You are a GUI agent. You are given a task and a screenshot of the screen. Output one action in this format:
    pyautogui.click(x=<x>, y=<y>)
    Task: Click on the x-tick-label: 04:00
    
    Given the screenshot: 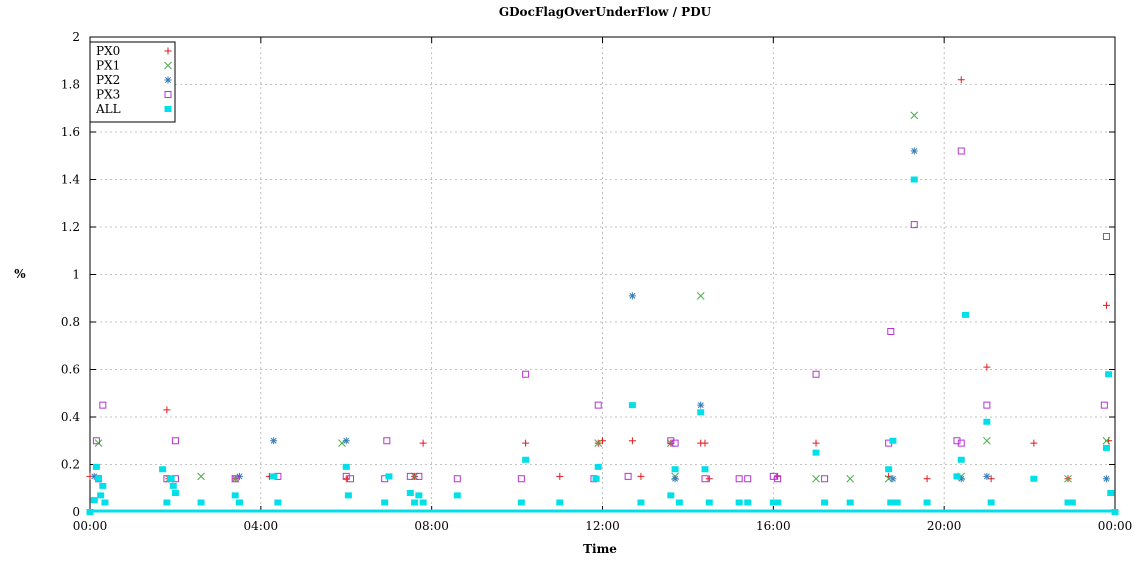 What is the action you would take?
    pyautogui.click(x=261, y=526)
    